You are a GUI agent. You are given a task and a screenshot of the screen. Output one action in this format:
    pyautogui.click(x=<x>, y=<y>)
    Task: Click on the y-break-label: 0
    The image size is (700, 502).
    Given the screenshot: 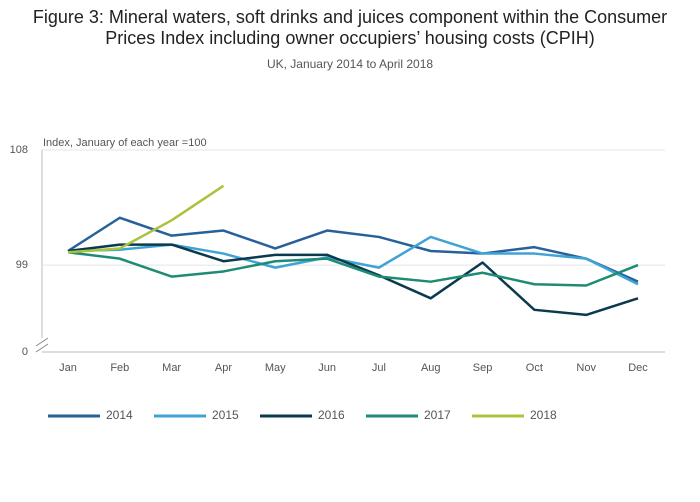 What is the action you would take?
    pyautogui.click(x=25, y=352)
    